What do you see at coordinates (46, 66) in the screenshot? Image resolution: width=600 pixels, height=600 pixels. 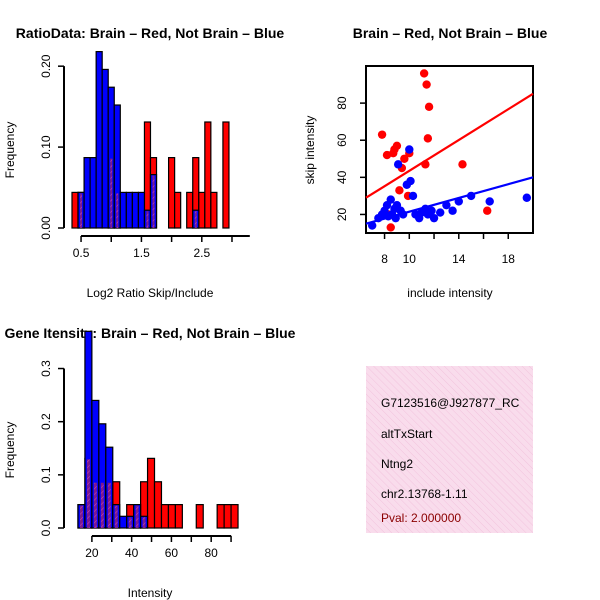 I see `ratio-histogram-y-tick-label: 0.20` at bounding box center [46, 66].